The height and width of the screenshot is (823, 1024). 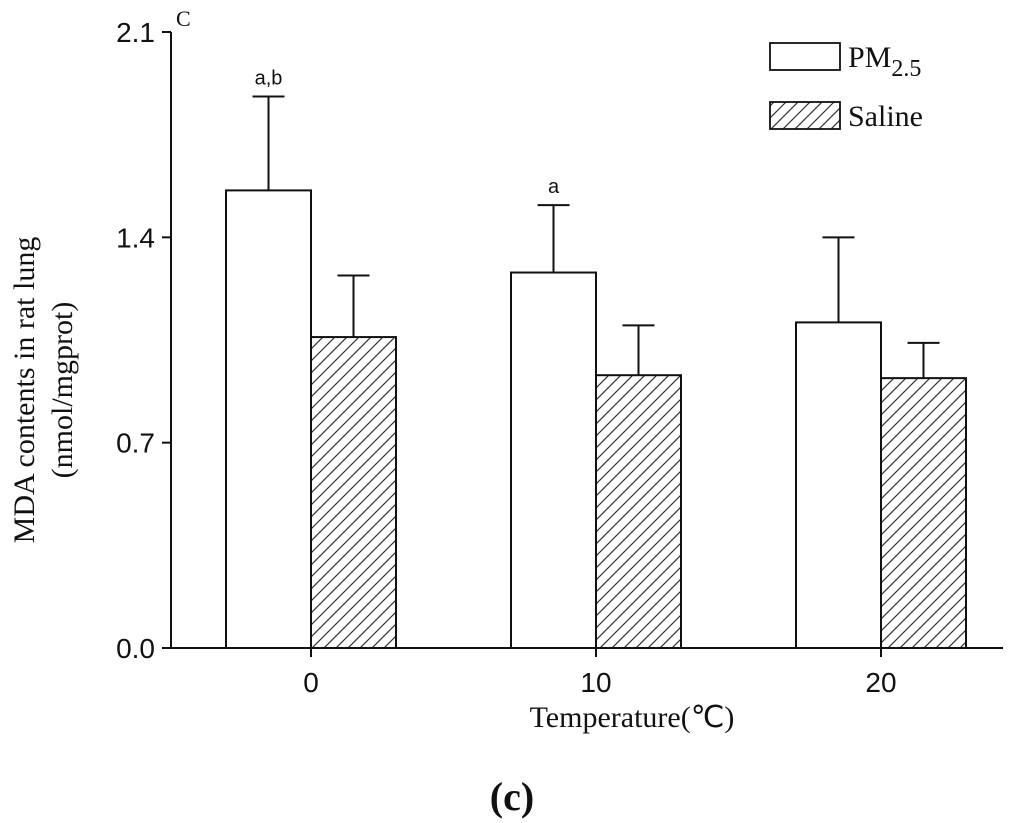 I want to click on panel-corner-label: C, so click(x=183, y=18).